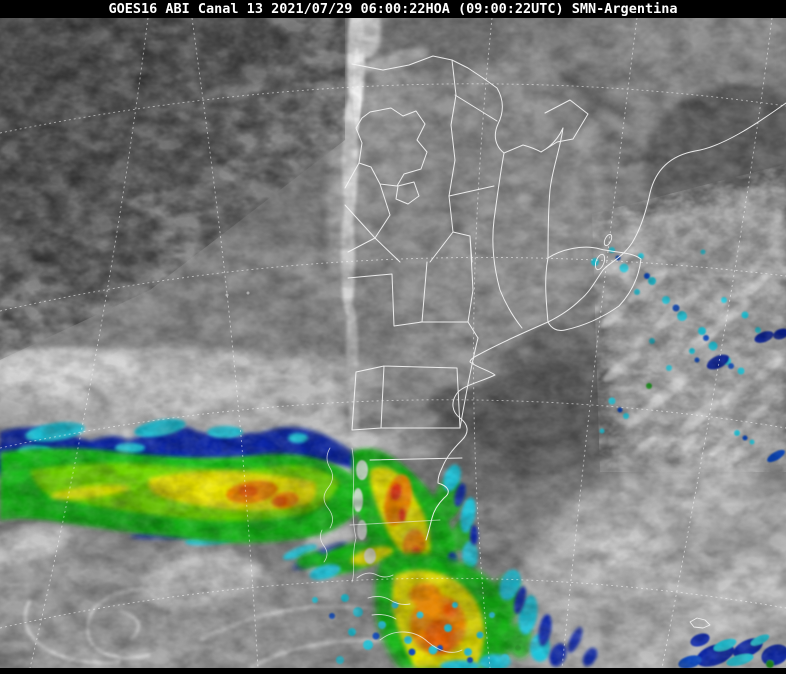 Image resolution: width=786 pixels, height=674 pixels. I want to click on outline-uruguay, so click(593, 288).